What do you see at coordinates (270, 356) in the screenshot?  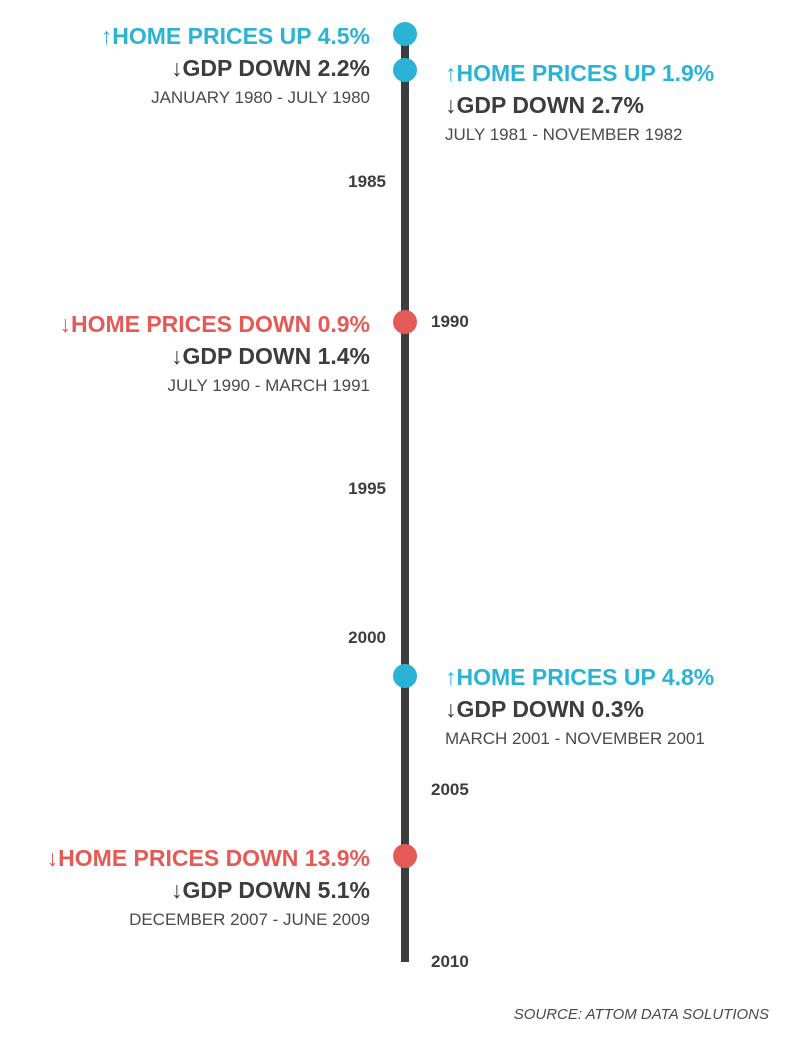 I see `gdp-change: ↓GDP DOWN 1.4%` at bounding box center [270, 356].